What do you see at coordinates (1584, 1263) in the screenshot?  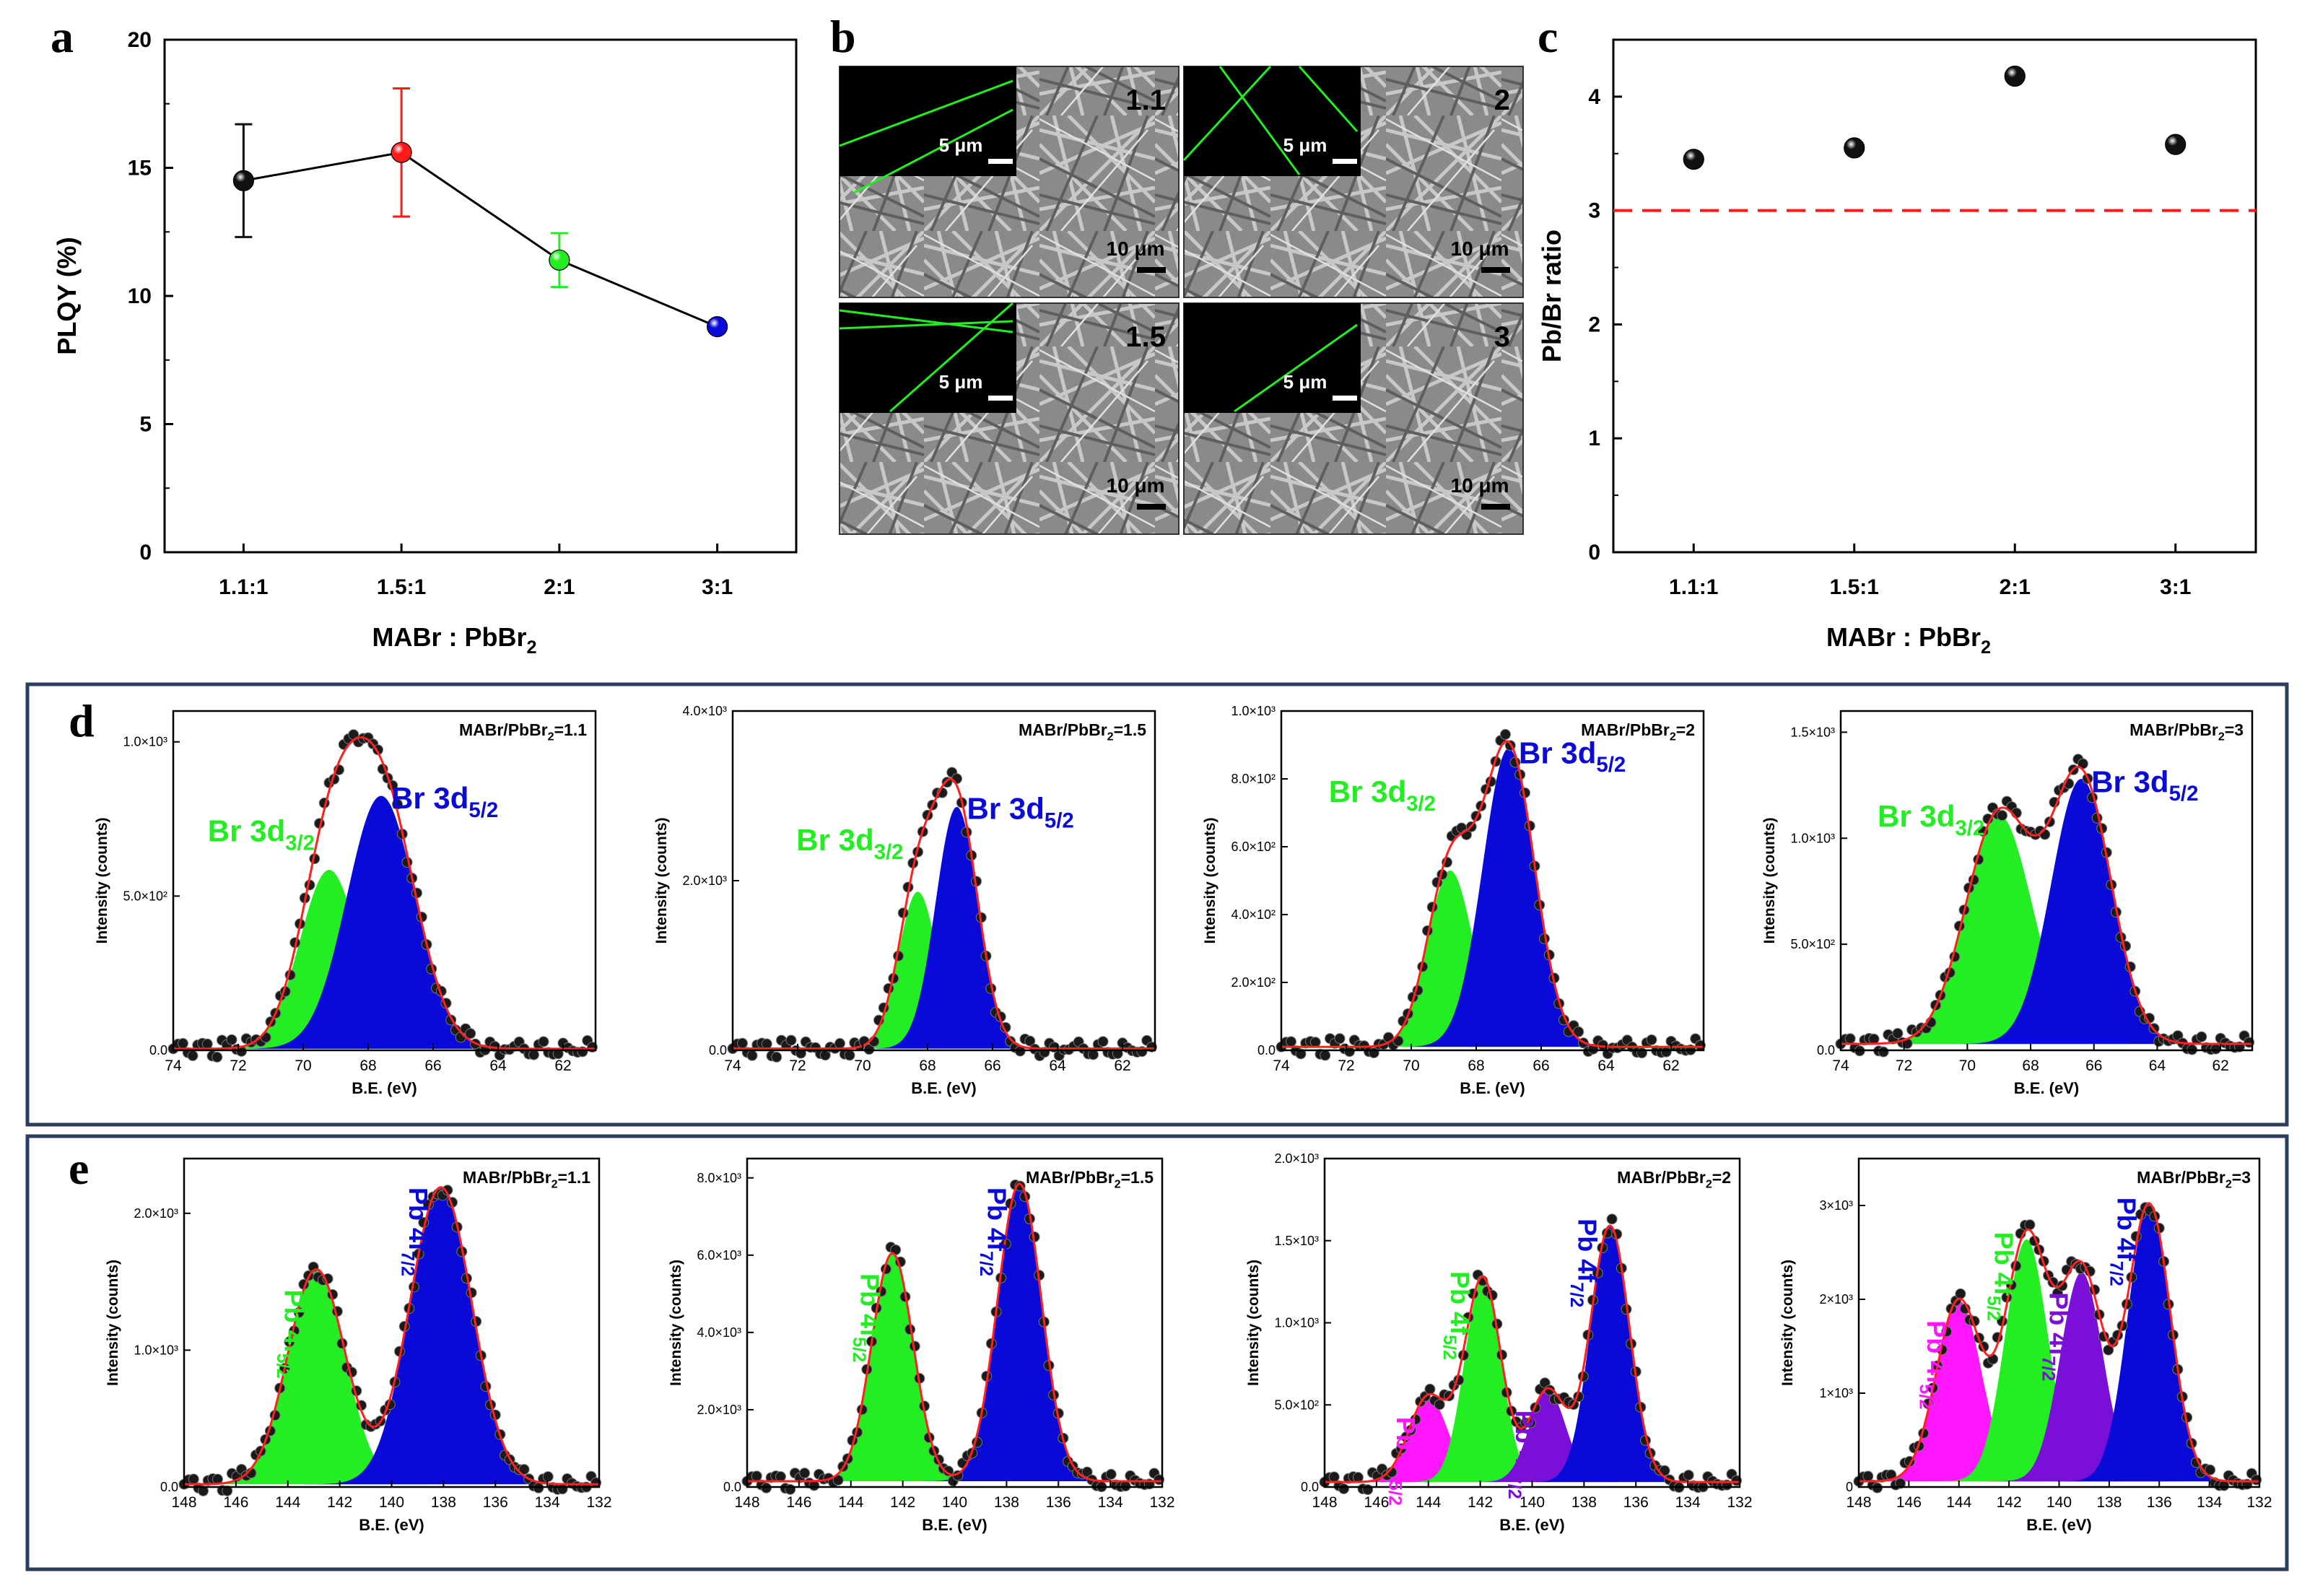 I see `peak-label: Pb 4f7/2` at bounding box center [1584, 1263].